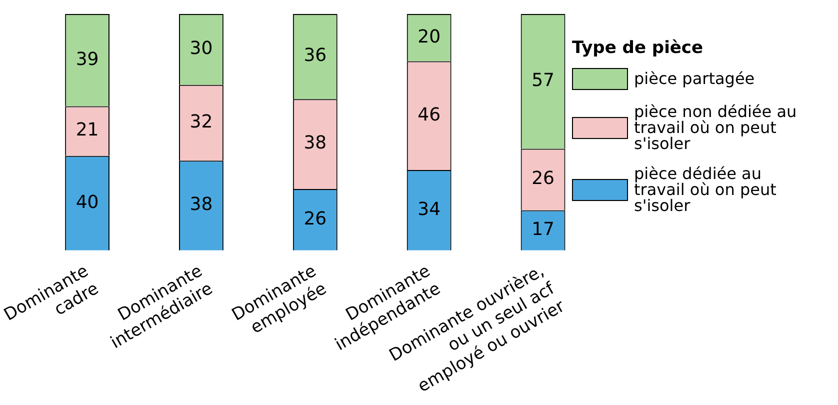  Describe the element at coordinates (429, 209) in the screenshot. I see `data-label: 34` at that location.